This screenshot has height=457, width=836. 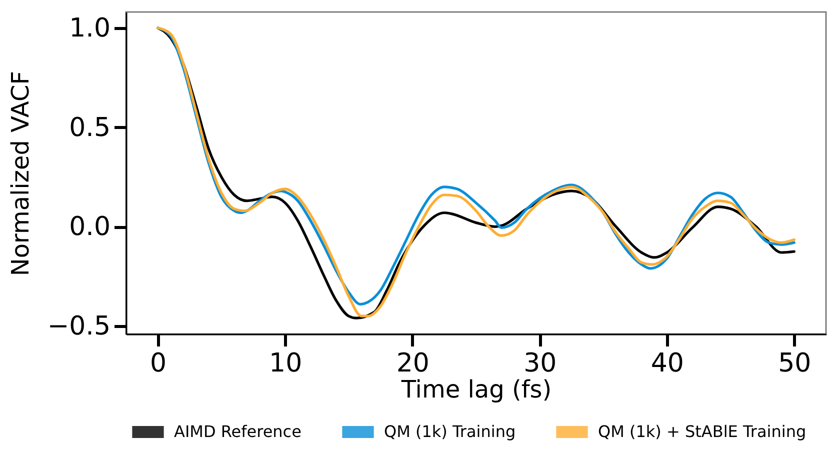 What do you see at coordinates (158, 363) in the screenshot?
I see `x-tick-label: 0` at bounding box center [158, 363].